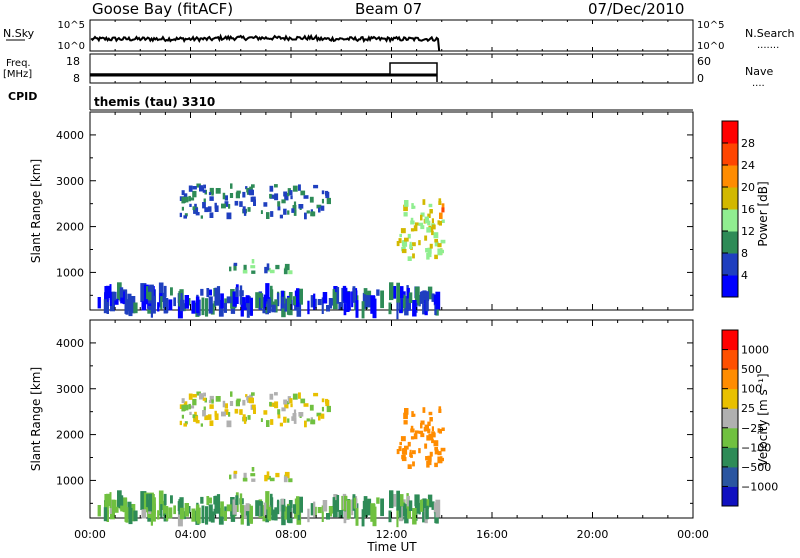  Describe the element at coordinates (36, 211) in the screenshot. I see `power-ylabel: Slant Range [km]` at that location.